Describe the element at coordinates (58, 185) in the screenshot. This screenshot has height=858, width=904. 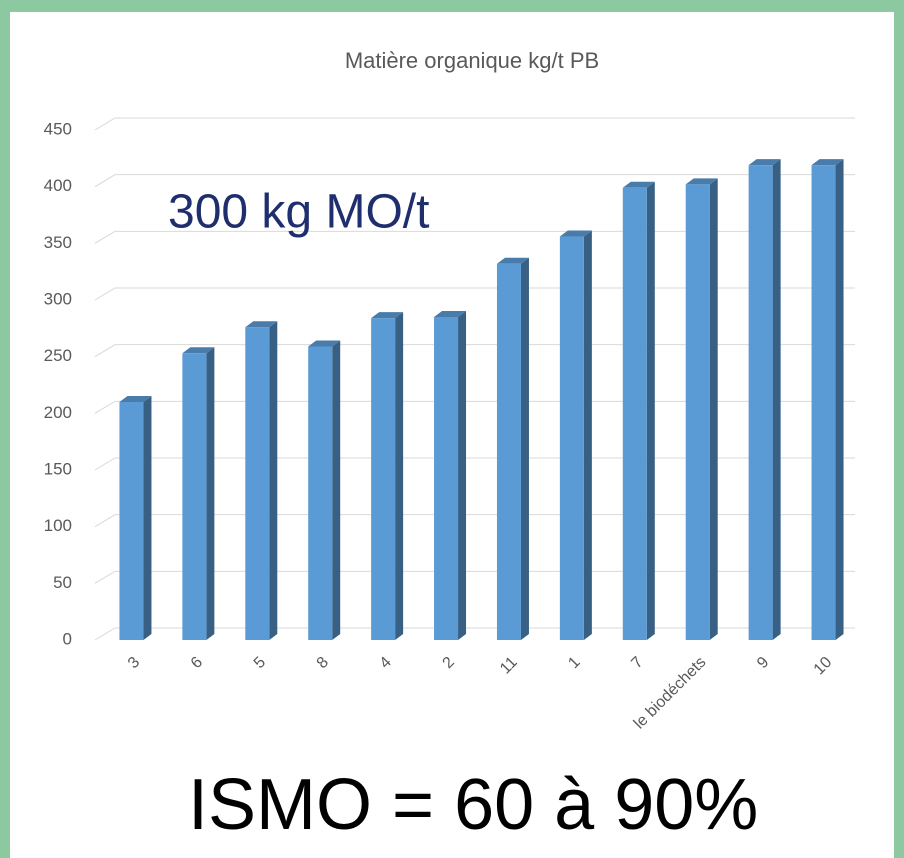
I see `y-tick-label: 400` at that location.